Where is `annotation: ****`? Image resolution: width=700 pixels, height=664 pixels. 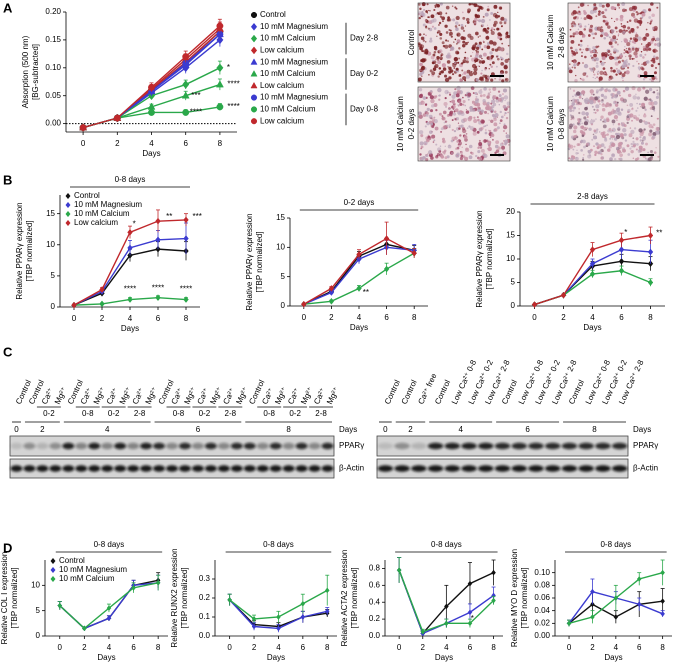 annotation: **** is located at coordinates (233, 84).